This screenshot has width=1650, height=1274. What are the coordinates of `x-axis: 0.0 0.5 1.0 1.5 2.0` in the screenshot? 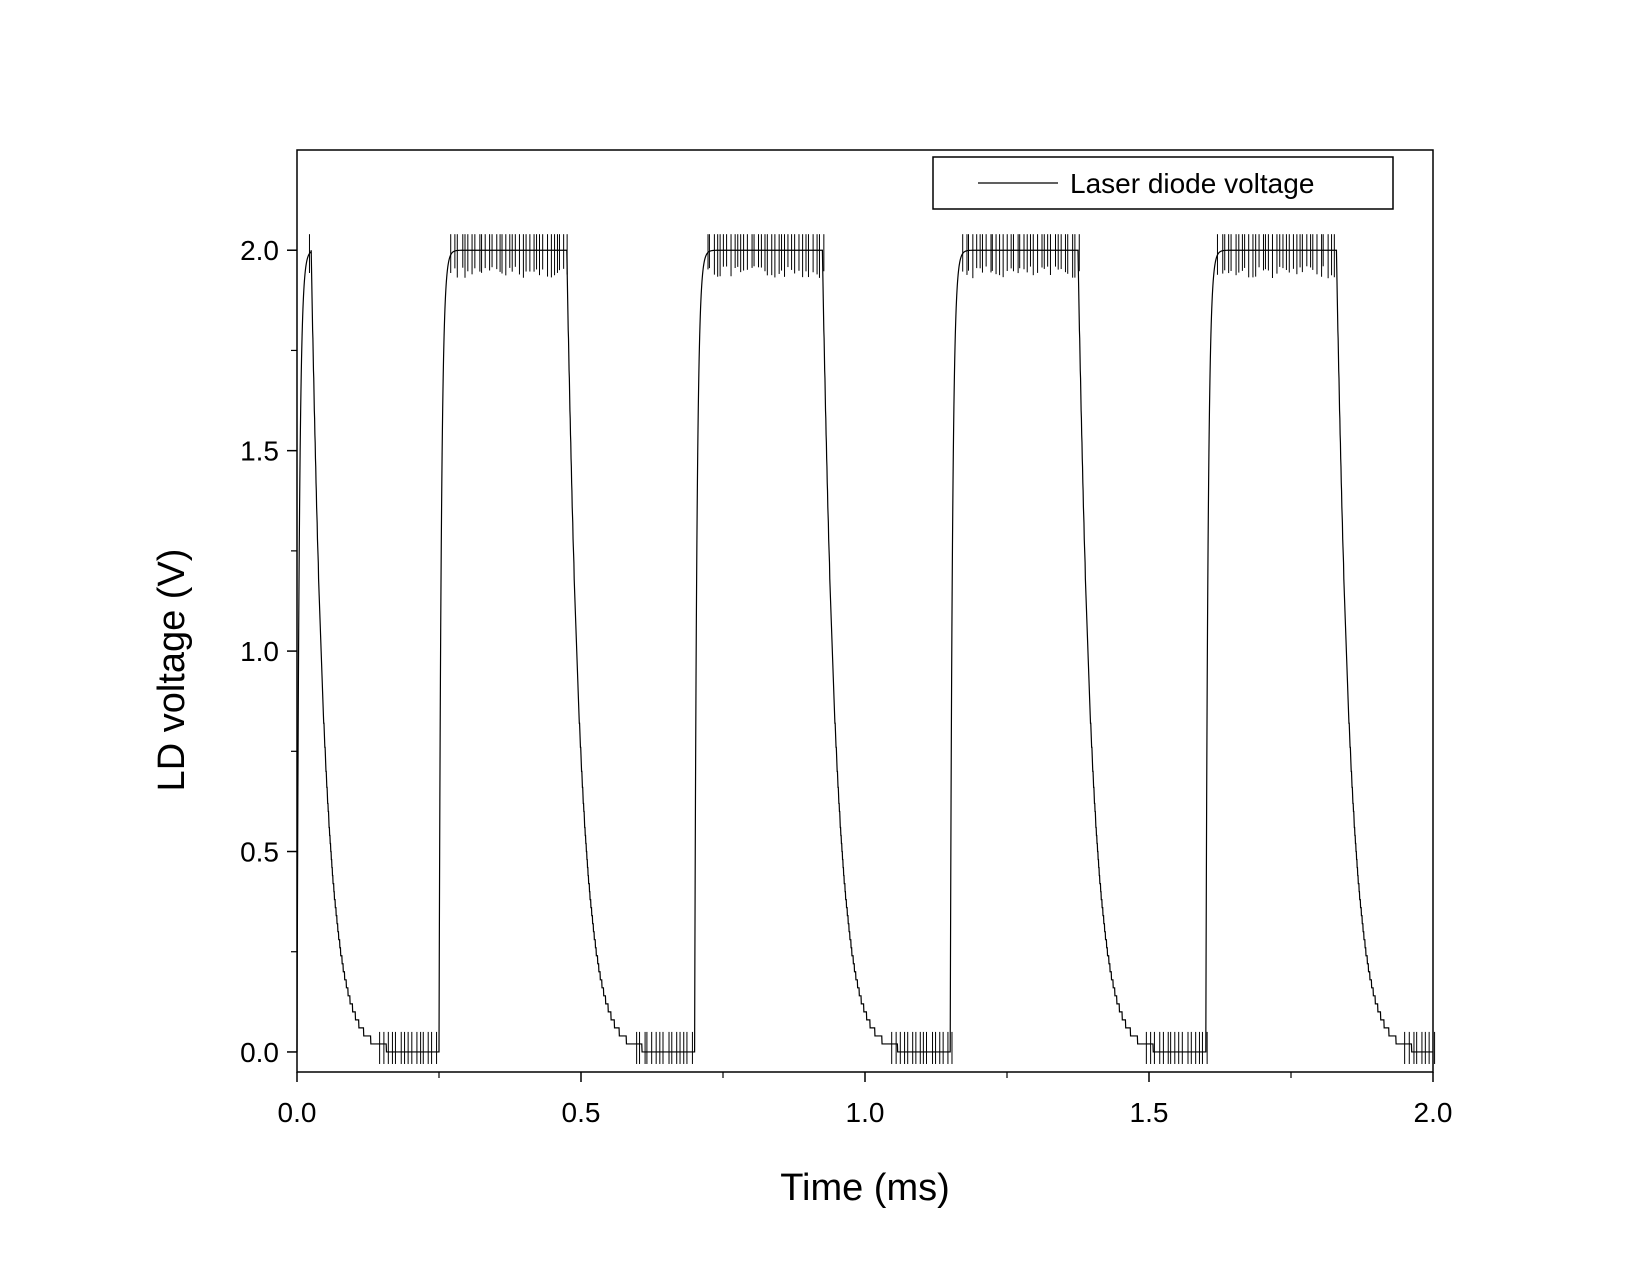 It's located at (865, 1100).